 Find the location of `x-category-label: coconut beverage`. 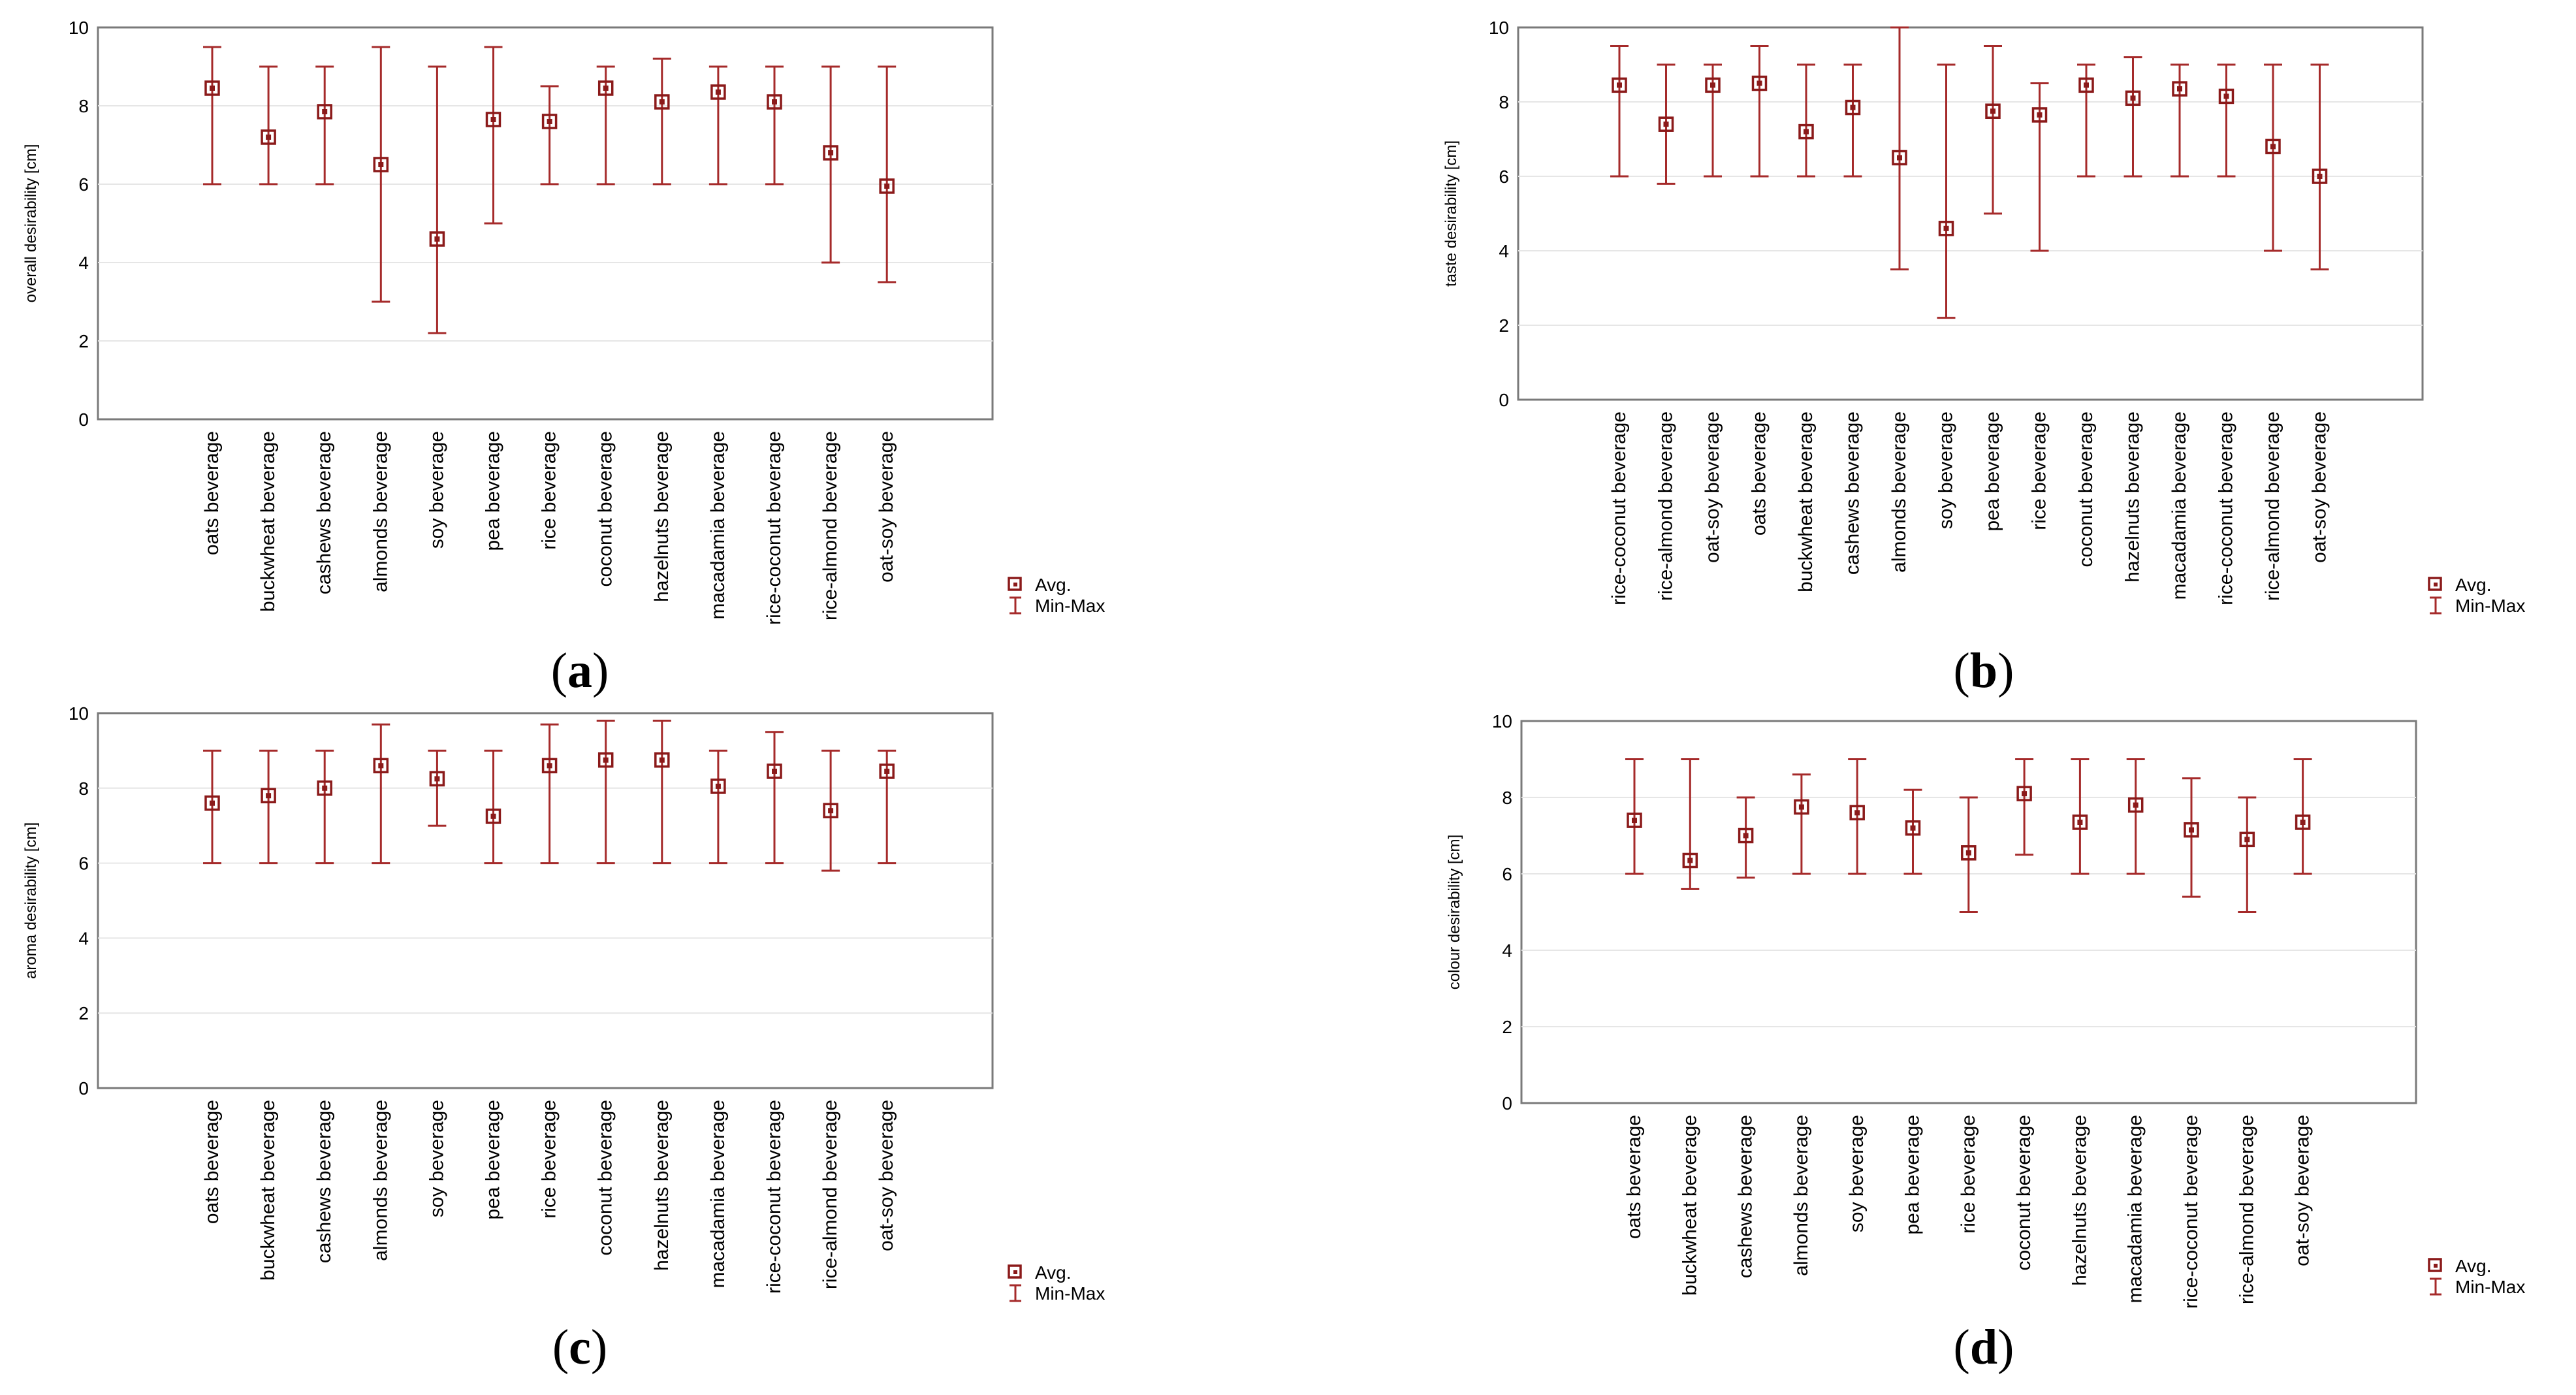

x-category-label: coconut beverage is located at coordinates (606, 1178).